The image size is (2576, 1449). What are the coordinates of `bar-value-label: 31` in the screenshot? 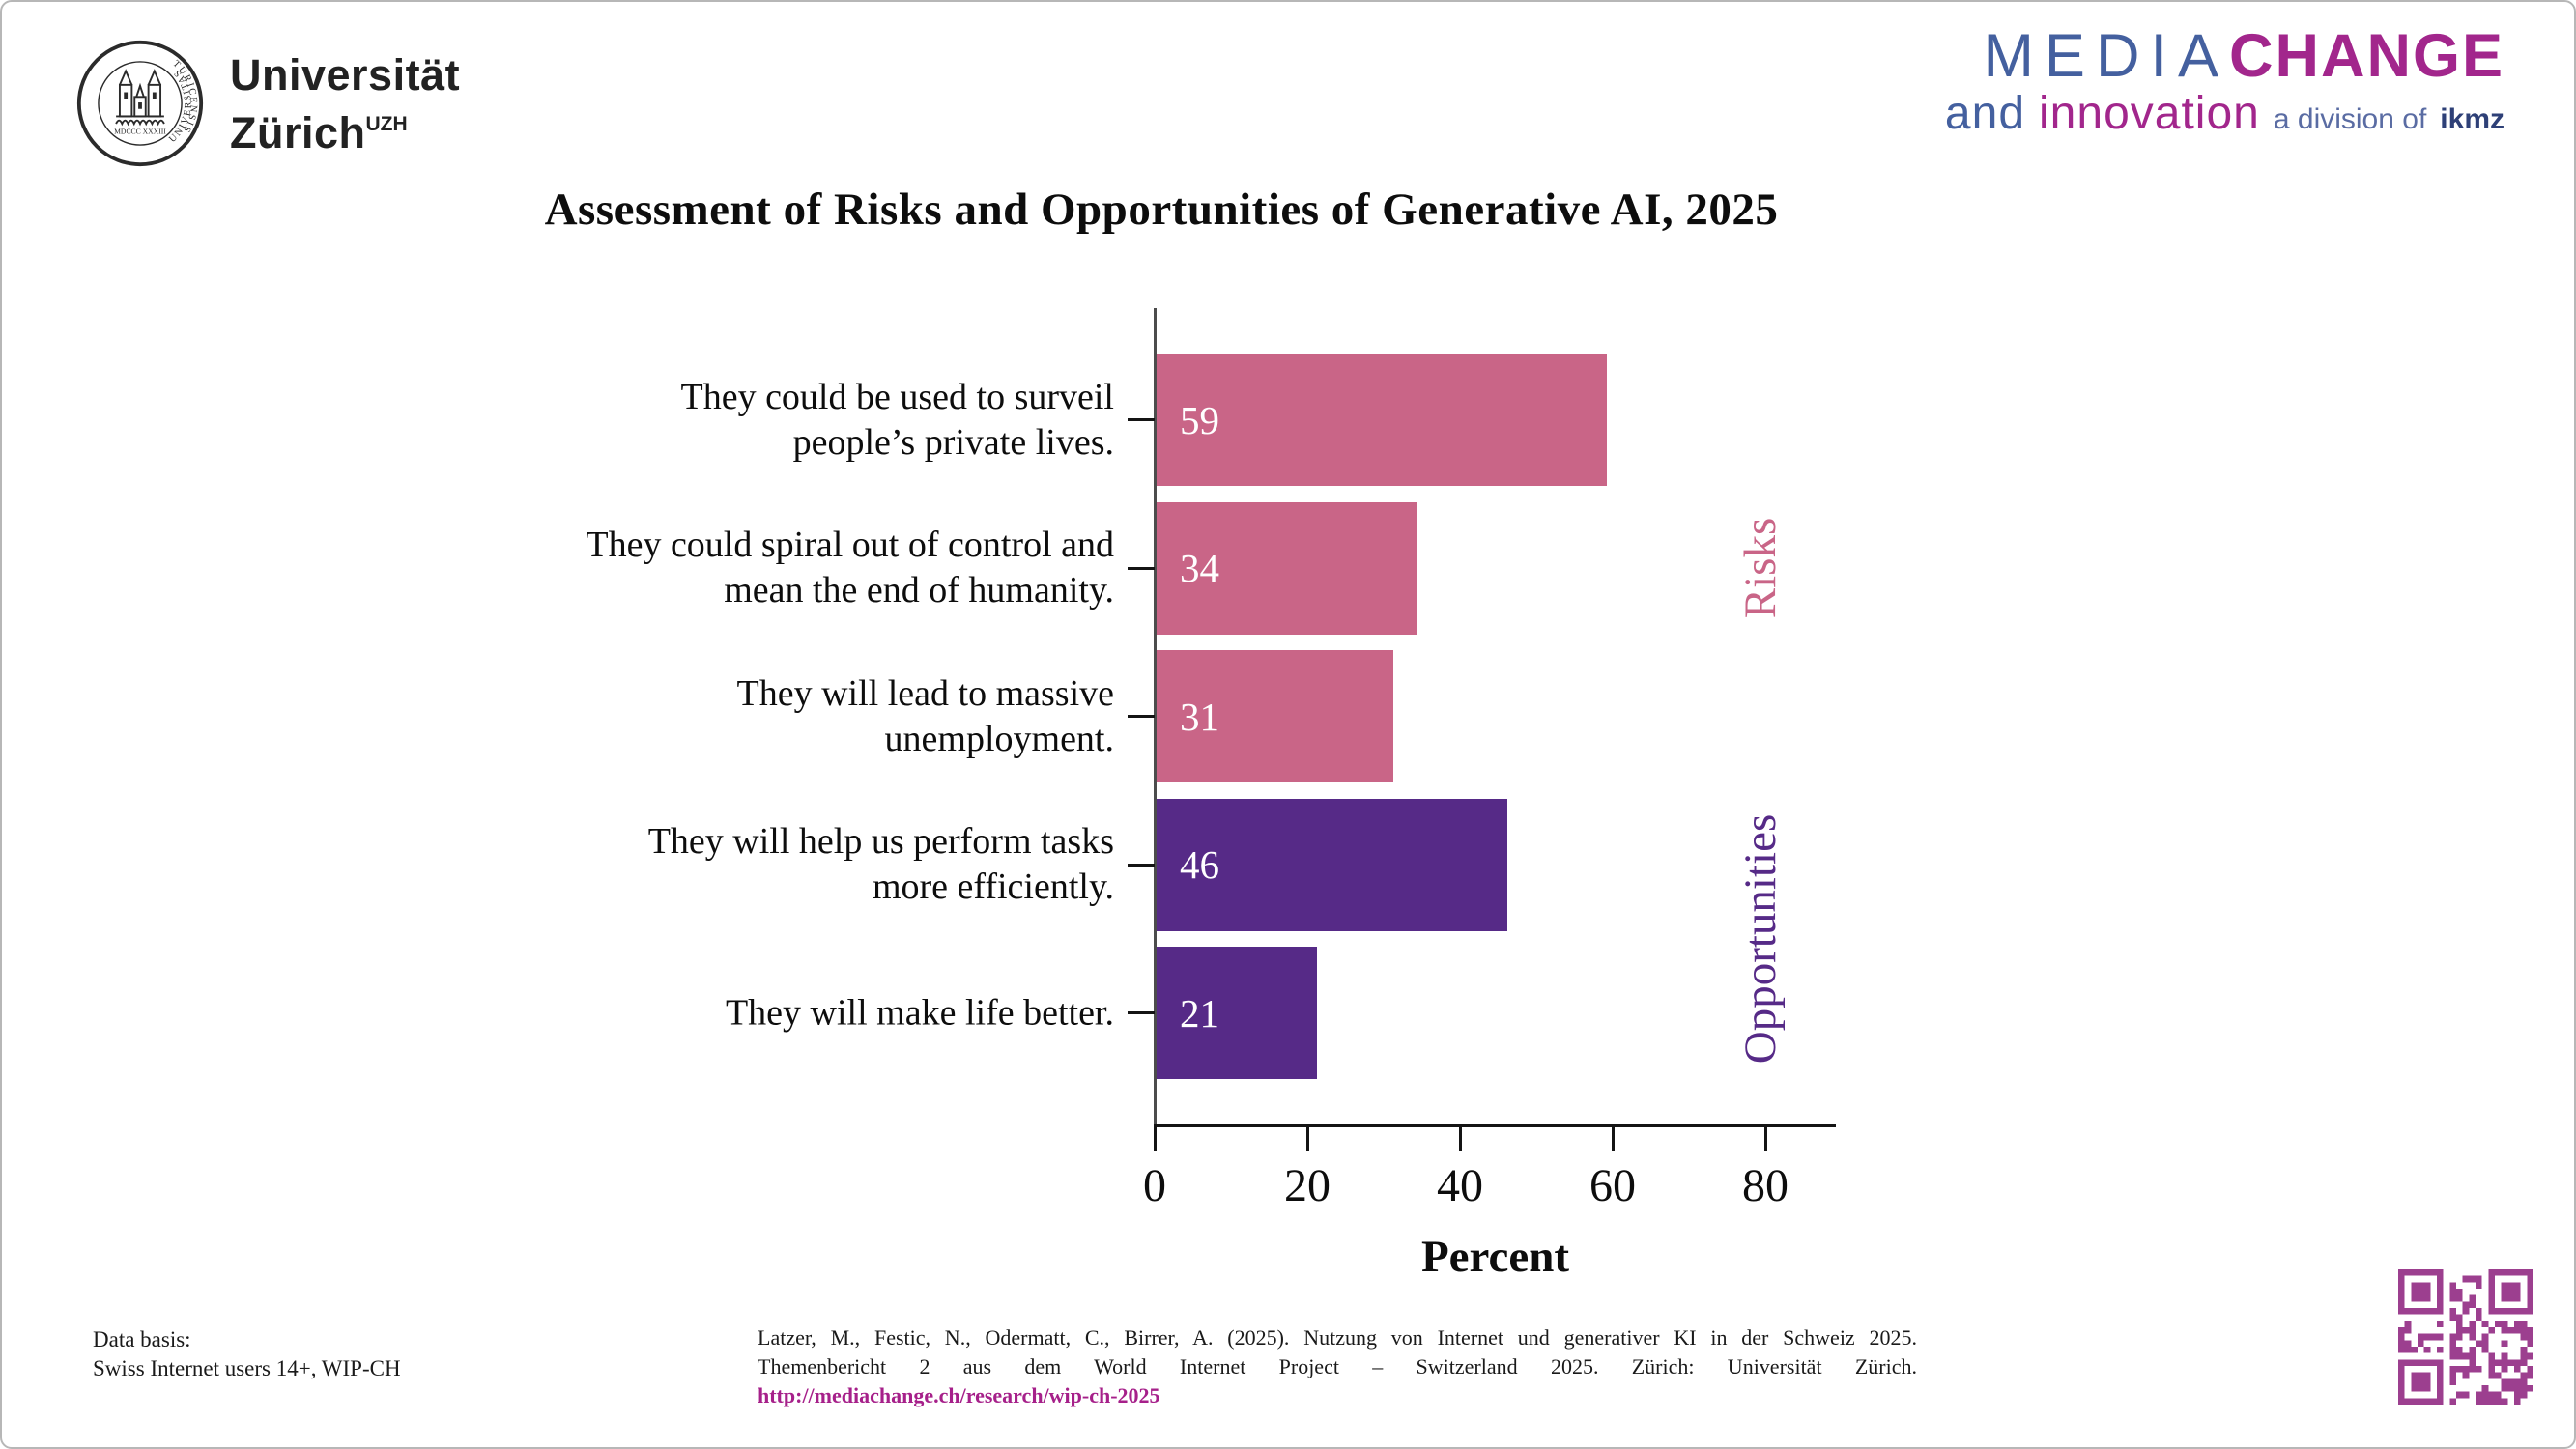 It's located at (1199, 716).